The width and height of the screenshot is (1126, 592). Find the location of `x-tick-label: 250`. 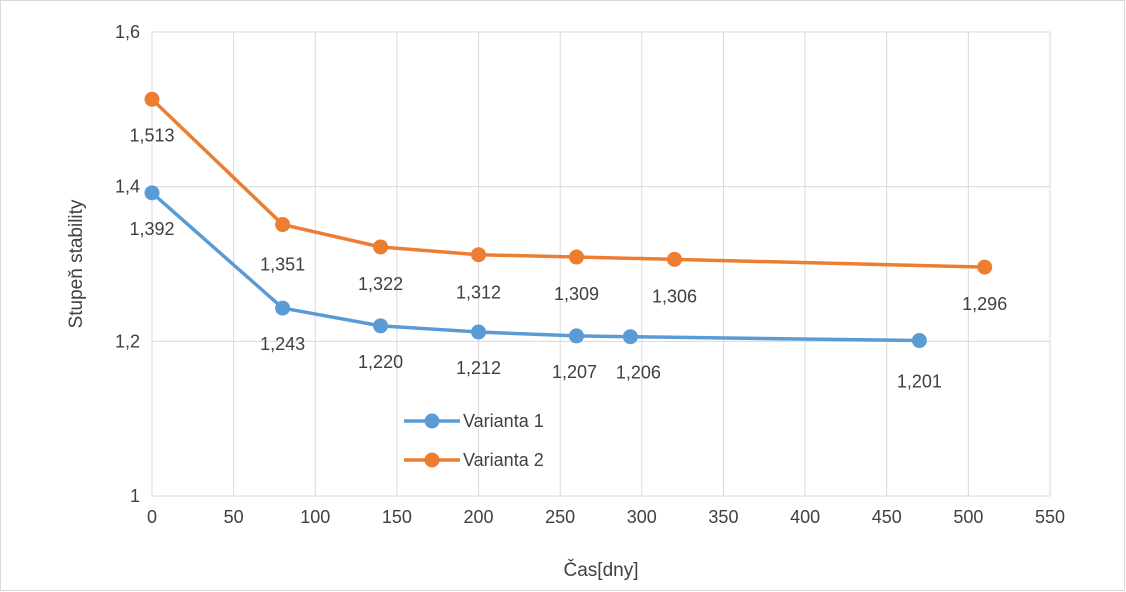

x-tick-label: 250 is located at coordinates (560, 517).